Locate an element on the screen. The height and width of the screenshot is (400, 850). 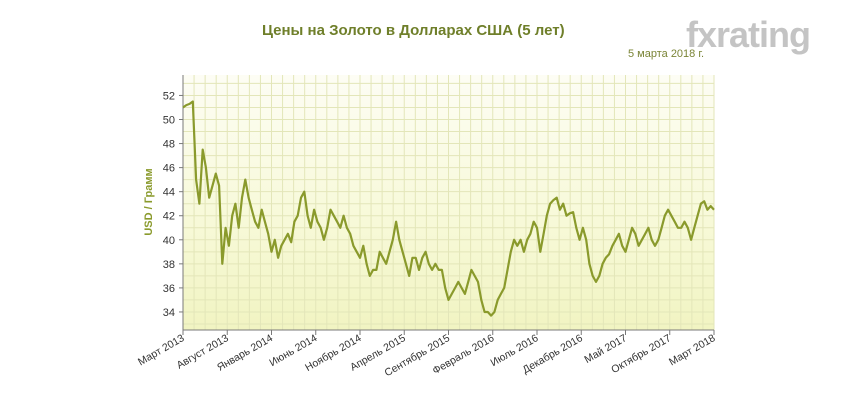
y-tick-label: 48 is located at coordinates (169, 145).